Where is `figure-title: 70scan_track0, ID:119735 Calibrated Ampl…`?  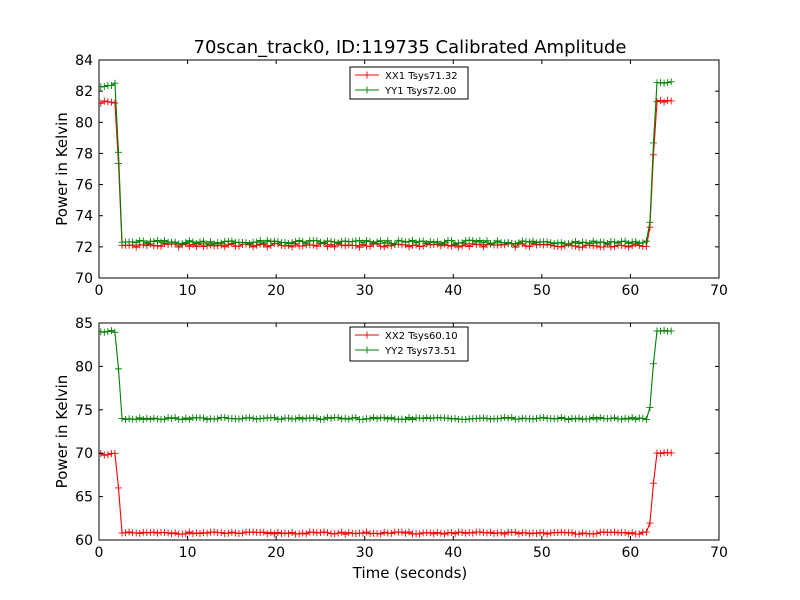
figure-title: 70scan_track0, ID:119735 Calibrated Ampl… is located at coordinates (410, 47).